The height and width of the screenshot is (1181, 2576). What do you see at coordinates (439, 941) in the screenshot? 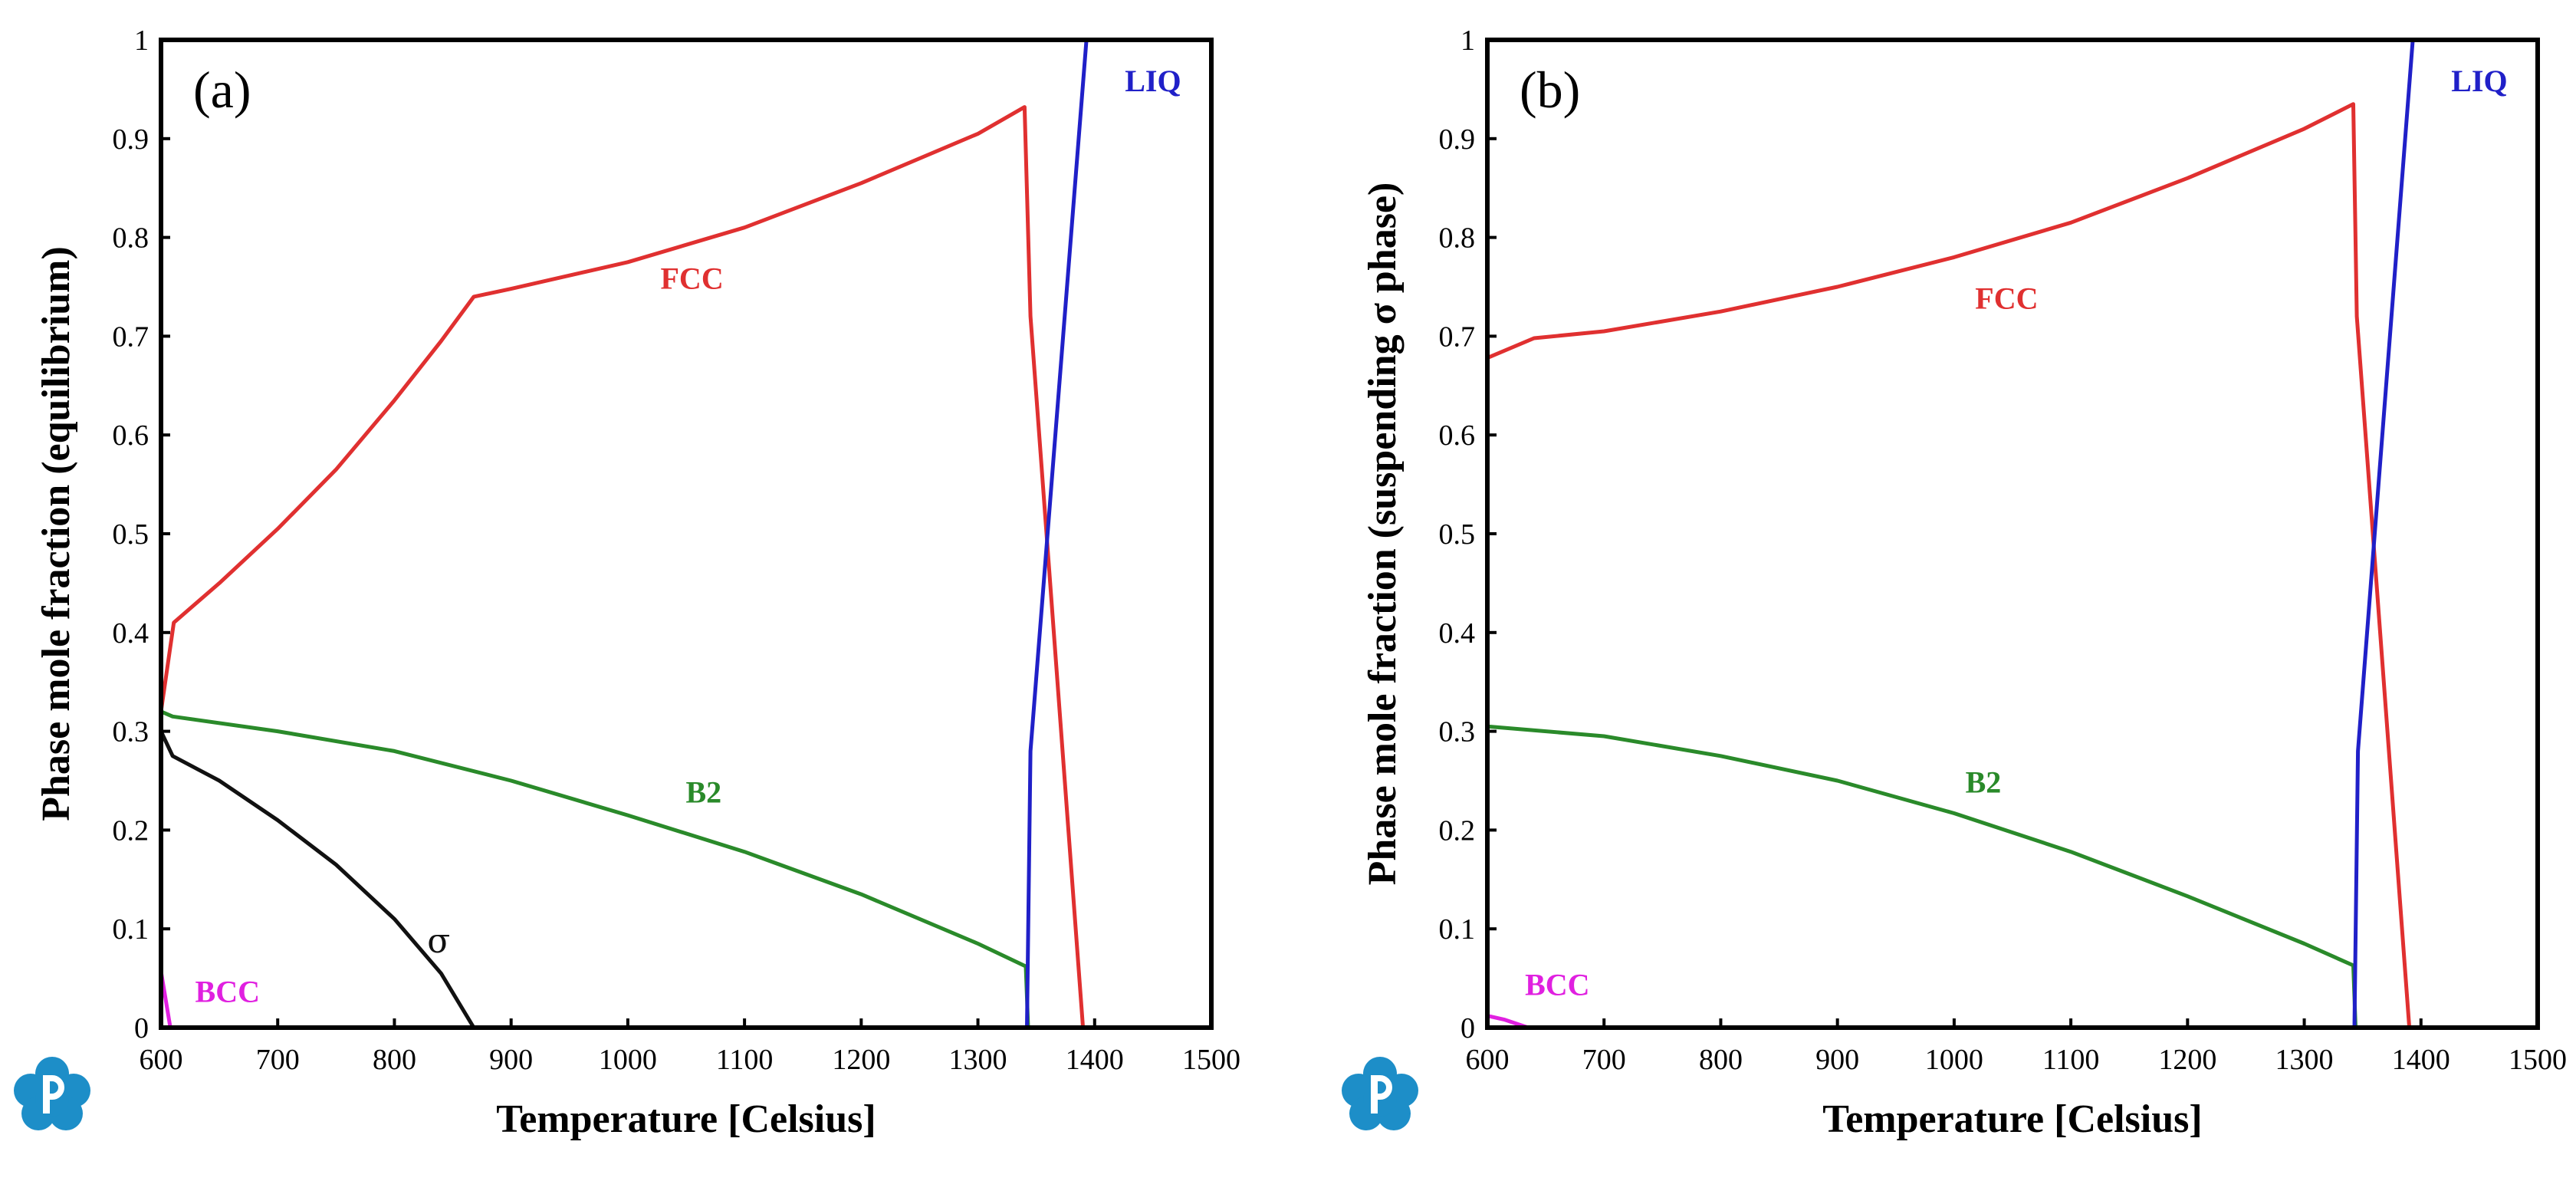
I see `phase-label-sigma: σ` at bounding box center [439, 941].